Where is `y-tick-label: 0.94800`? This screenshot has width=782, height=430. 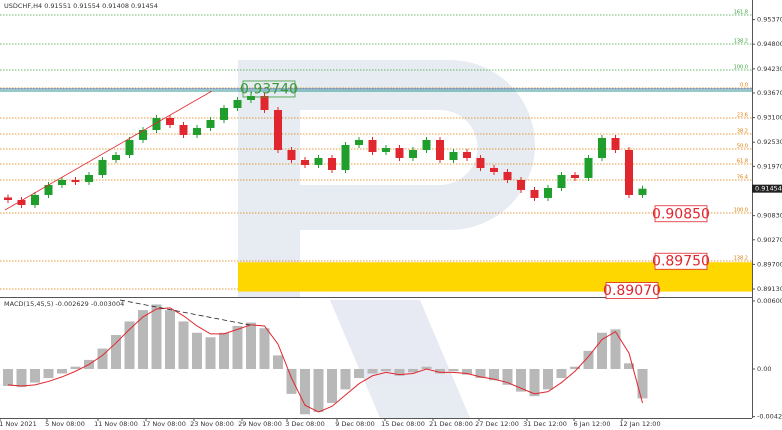
y-tick-label: 0.94800 is located at coordinates (769, 44).